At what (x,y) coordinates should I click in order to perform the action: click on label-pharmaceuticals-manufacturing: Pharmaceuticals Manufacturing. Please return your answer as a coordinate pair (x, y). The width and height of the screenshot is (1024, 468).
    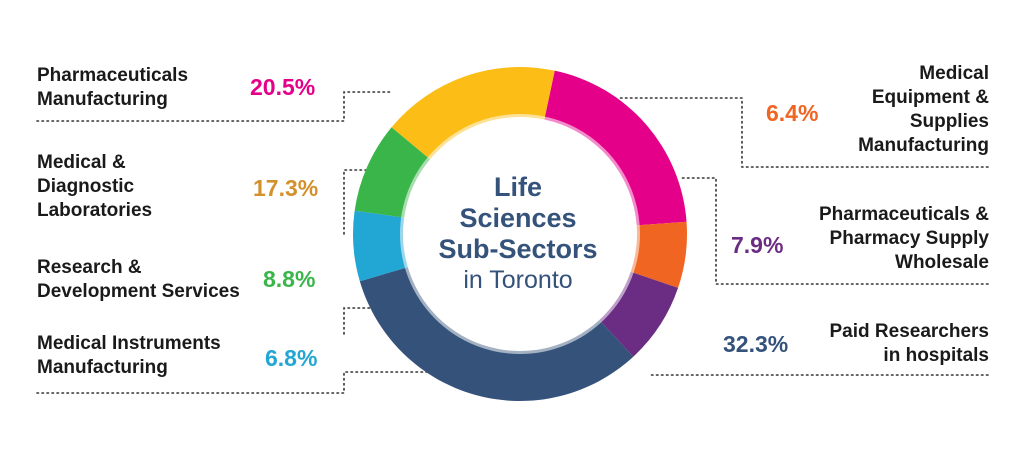
    Looking at the image, I should click on (113, 87).